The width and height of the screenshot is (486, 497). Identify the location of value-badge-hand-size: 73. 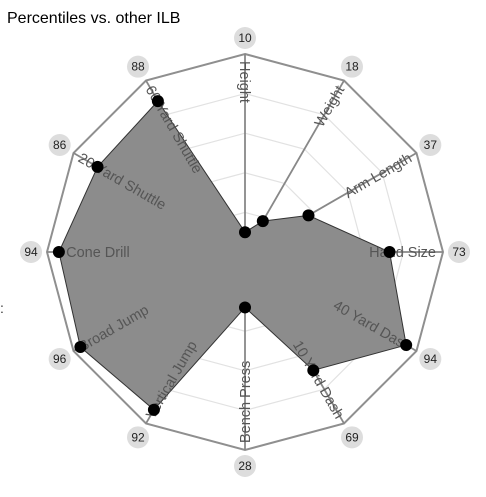
(459, 252).